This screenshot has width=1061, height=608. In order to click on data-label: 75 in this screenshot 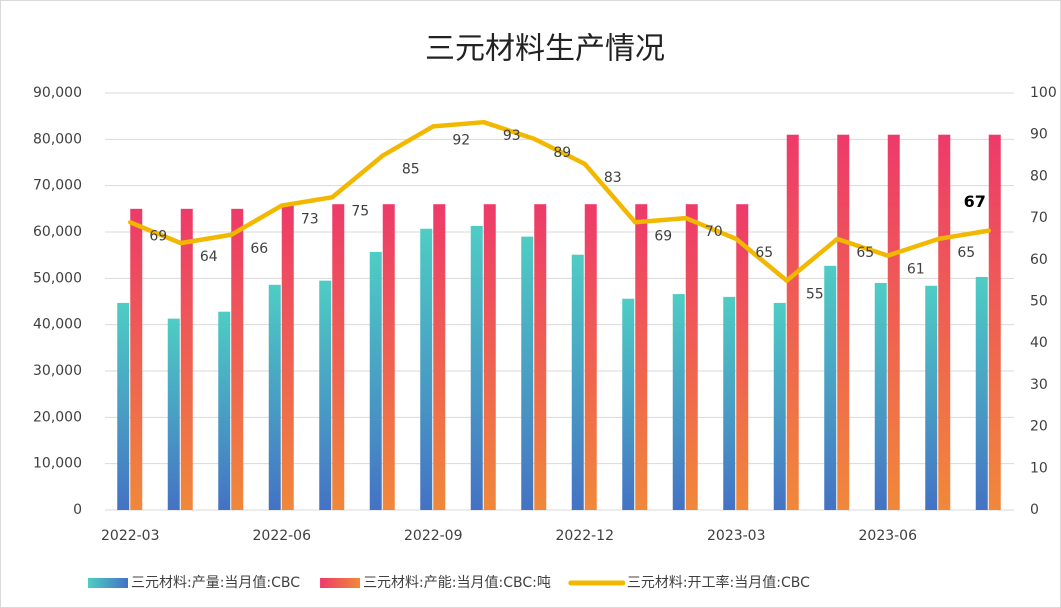, I will do `click(360, 211)`.